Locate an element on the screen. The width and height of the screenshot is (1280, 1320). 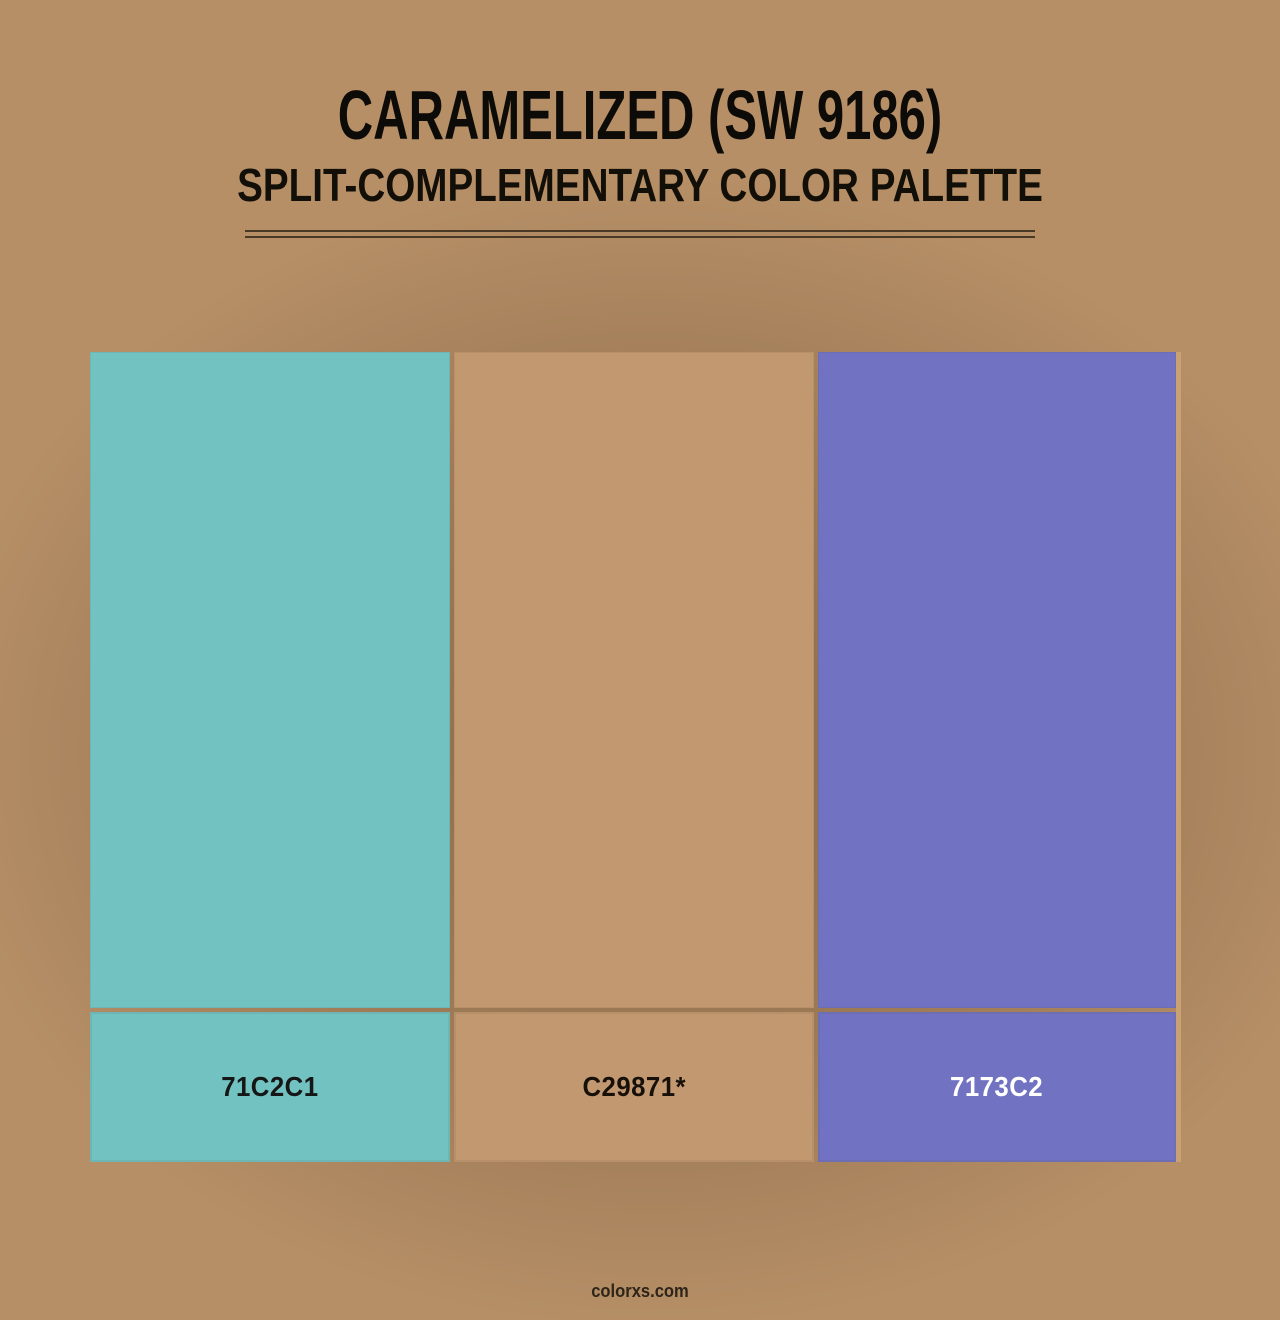
watermark-link: colorxs.com is located at coordinates (640, 1291).